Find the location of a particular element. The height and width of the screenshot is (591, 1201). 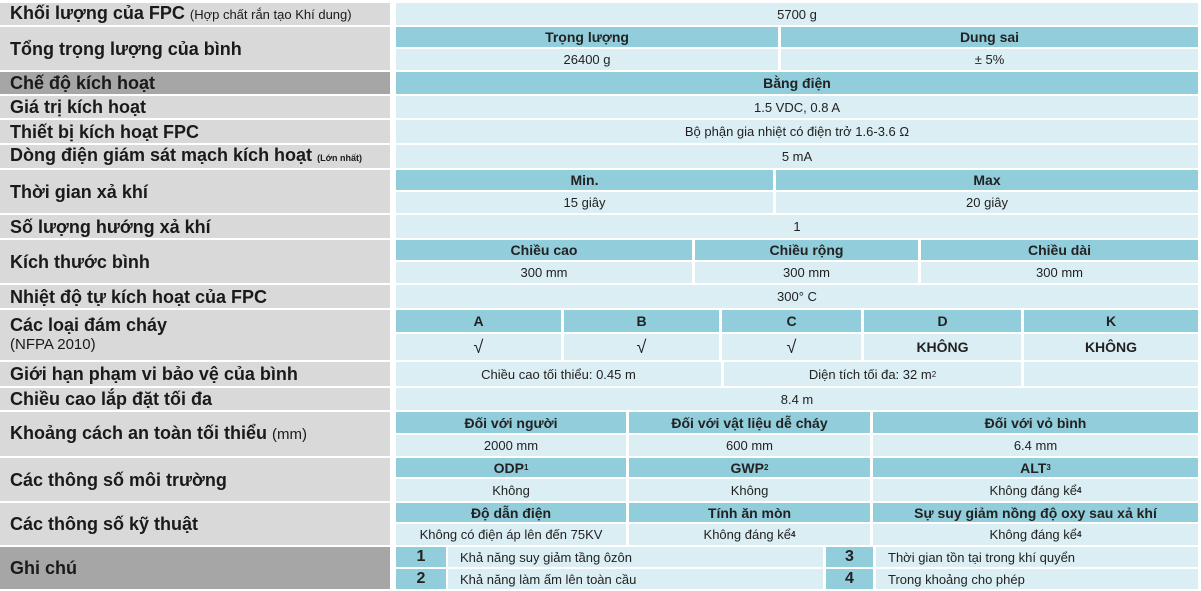

row-activation-value: Giá trị kích hoạt 1.5 VDC, 0.8 A is located at coordinates (600, 107).